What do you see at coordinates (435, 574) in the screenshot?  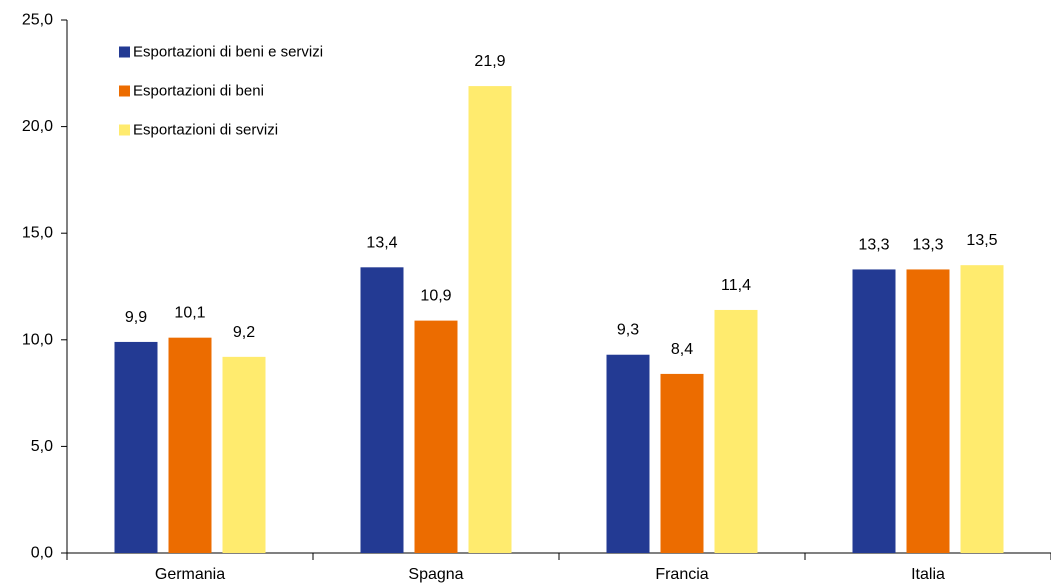 I see `x-category-label: Spagna` at bounding box center [435, 574].